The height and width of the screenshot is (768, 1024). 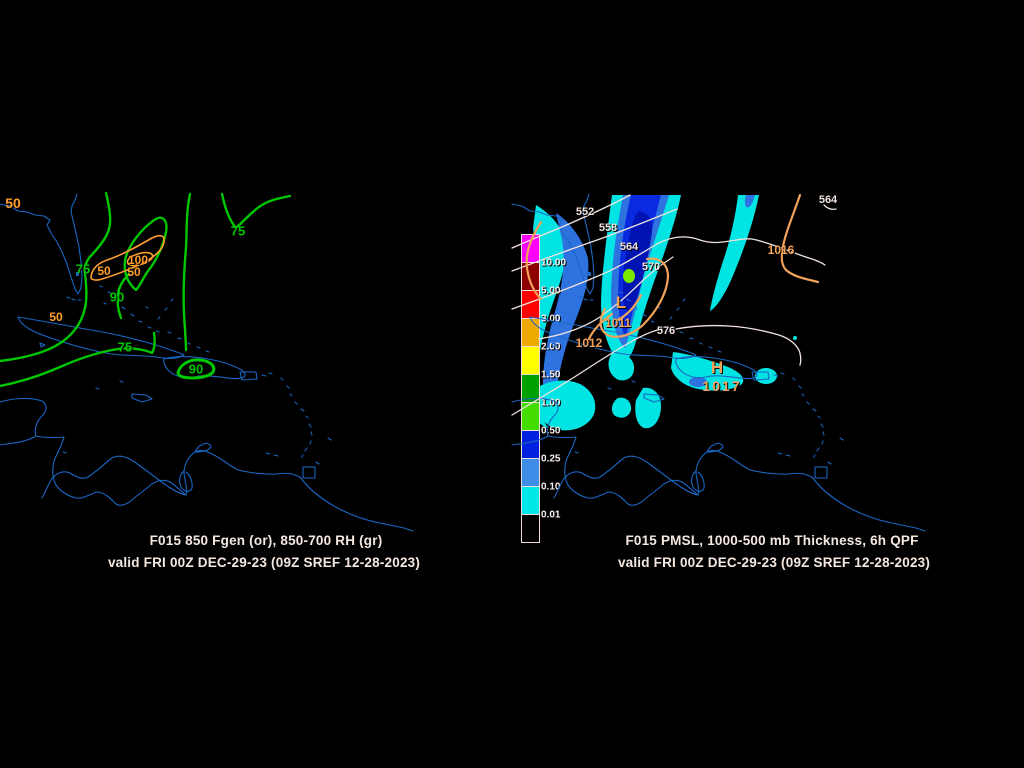 What do you see at coordinates (618, 323) in the screenshot?
I see `contour-label-pmsl: 1011` at bounding box center [618, 323].